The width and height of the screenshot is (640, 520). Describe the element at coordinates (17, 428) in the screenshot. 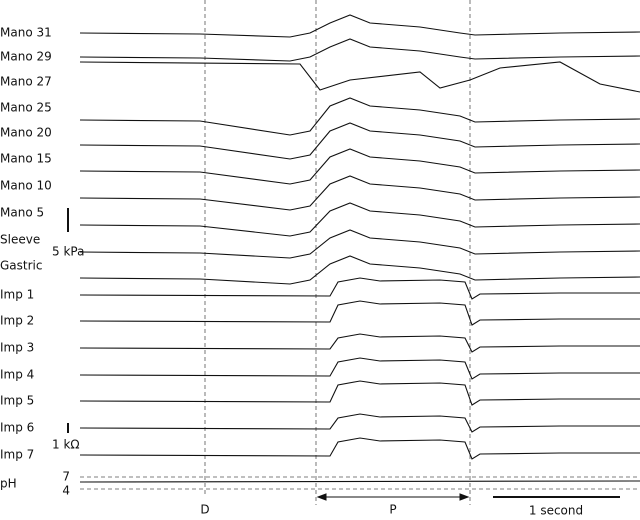

I see `channel-label: Imp 6` at that location.